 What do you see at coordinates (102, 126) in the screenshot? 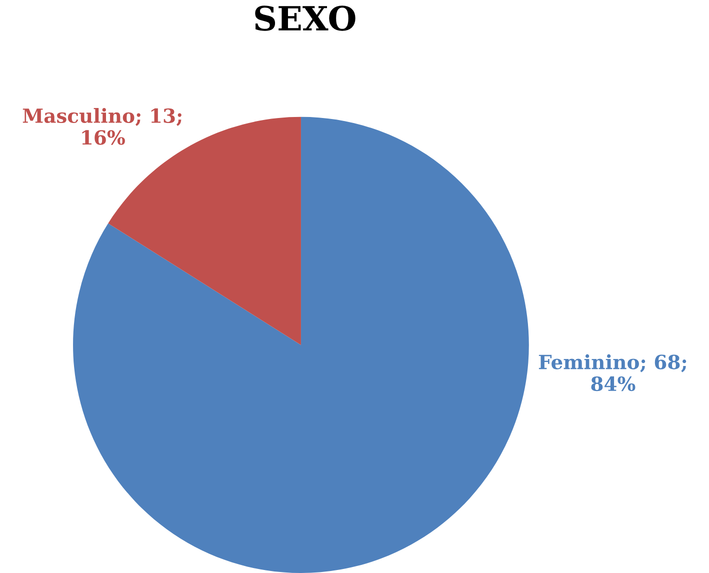
I see `slice-label: Masculino; 13; 16%` at bounding box center [102, 126].